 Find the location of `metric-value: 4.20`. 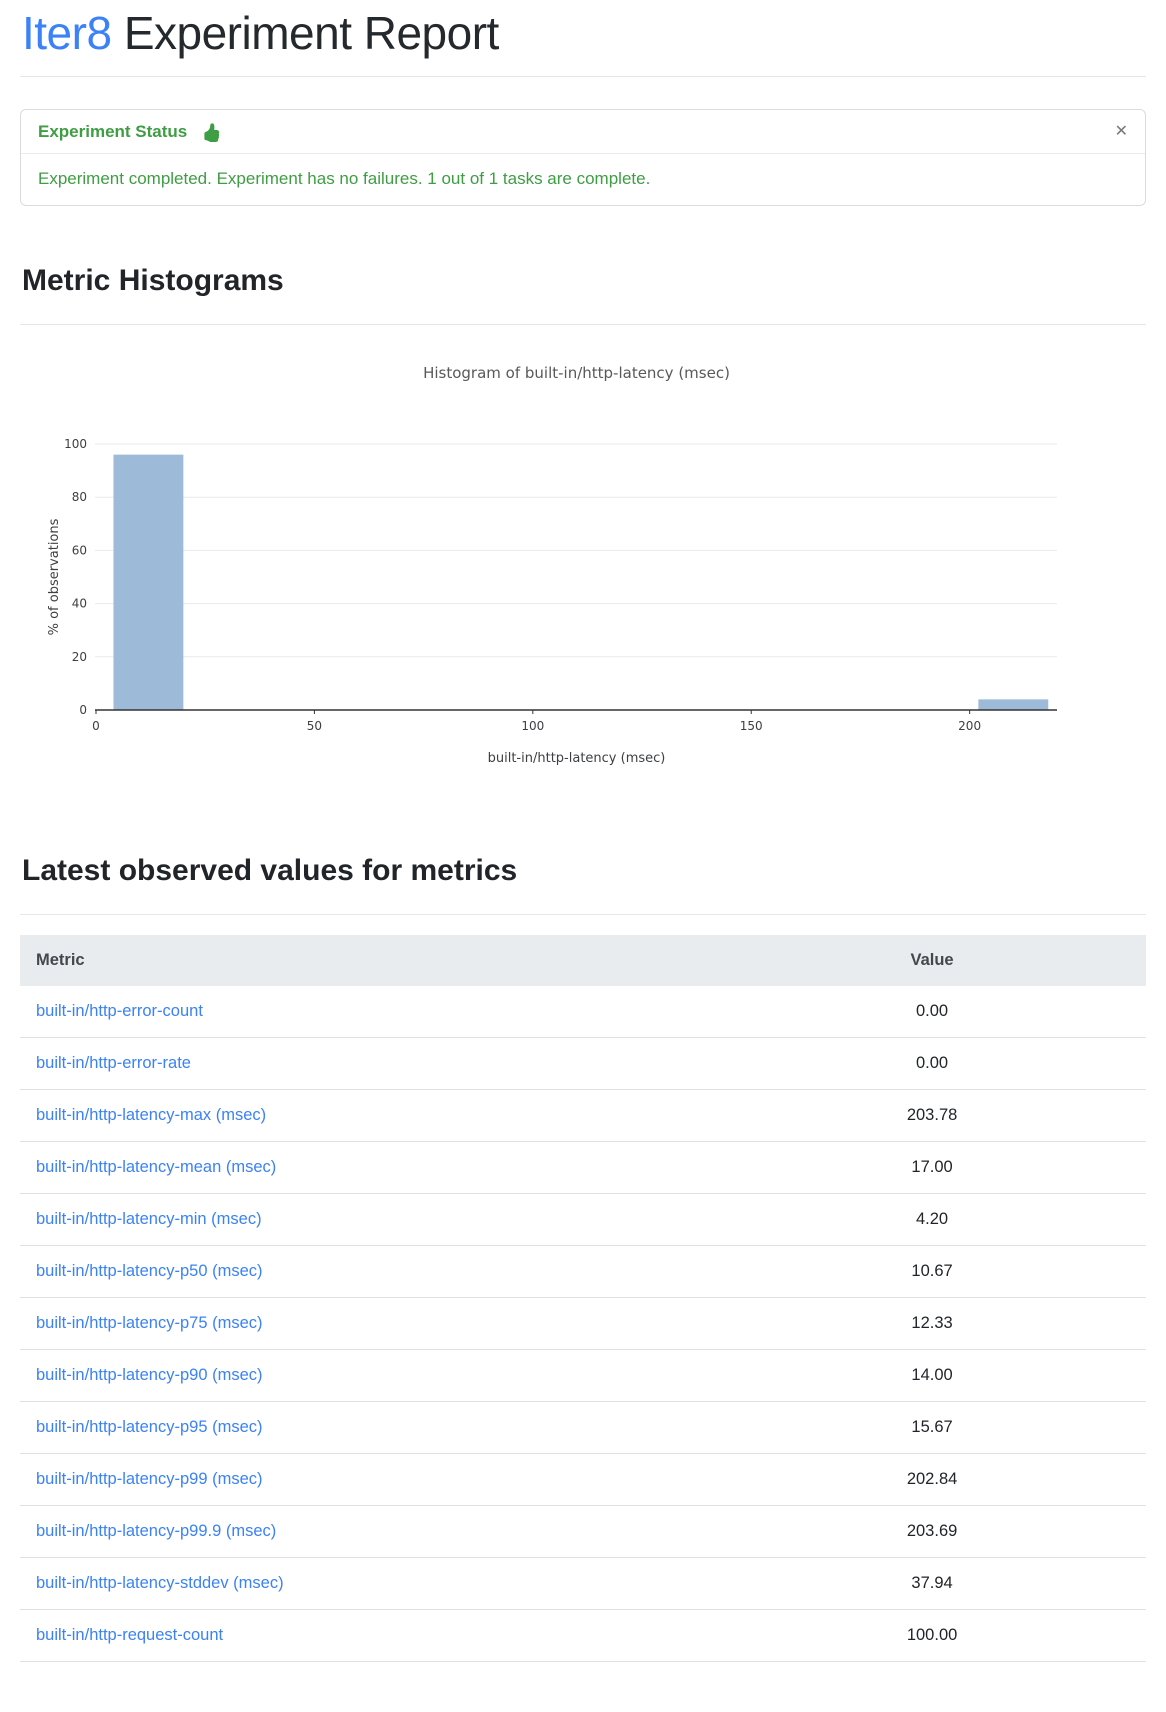

metric-value: 4.20 is located at coordinates (932, 1219).